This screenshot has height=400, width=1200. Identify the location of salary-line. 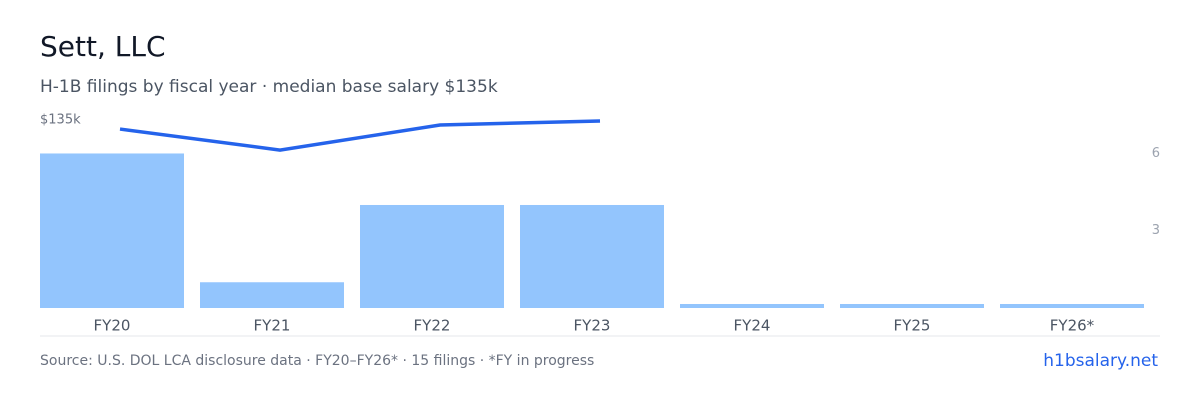
(360, 135).